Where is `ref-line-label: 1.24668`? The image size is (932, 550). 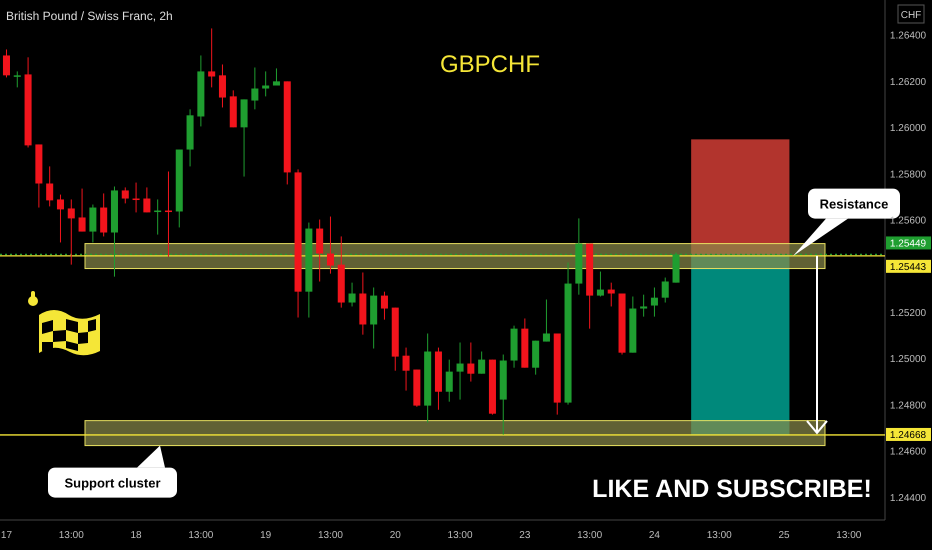 ref-line-label: 1.24668 is located at coordinates (908, 435).